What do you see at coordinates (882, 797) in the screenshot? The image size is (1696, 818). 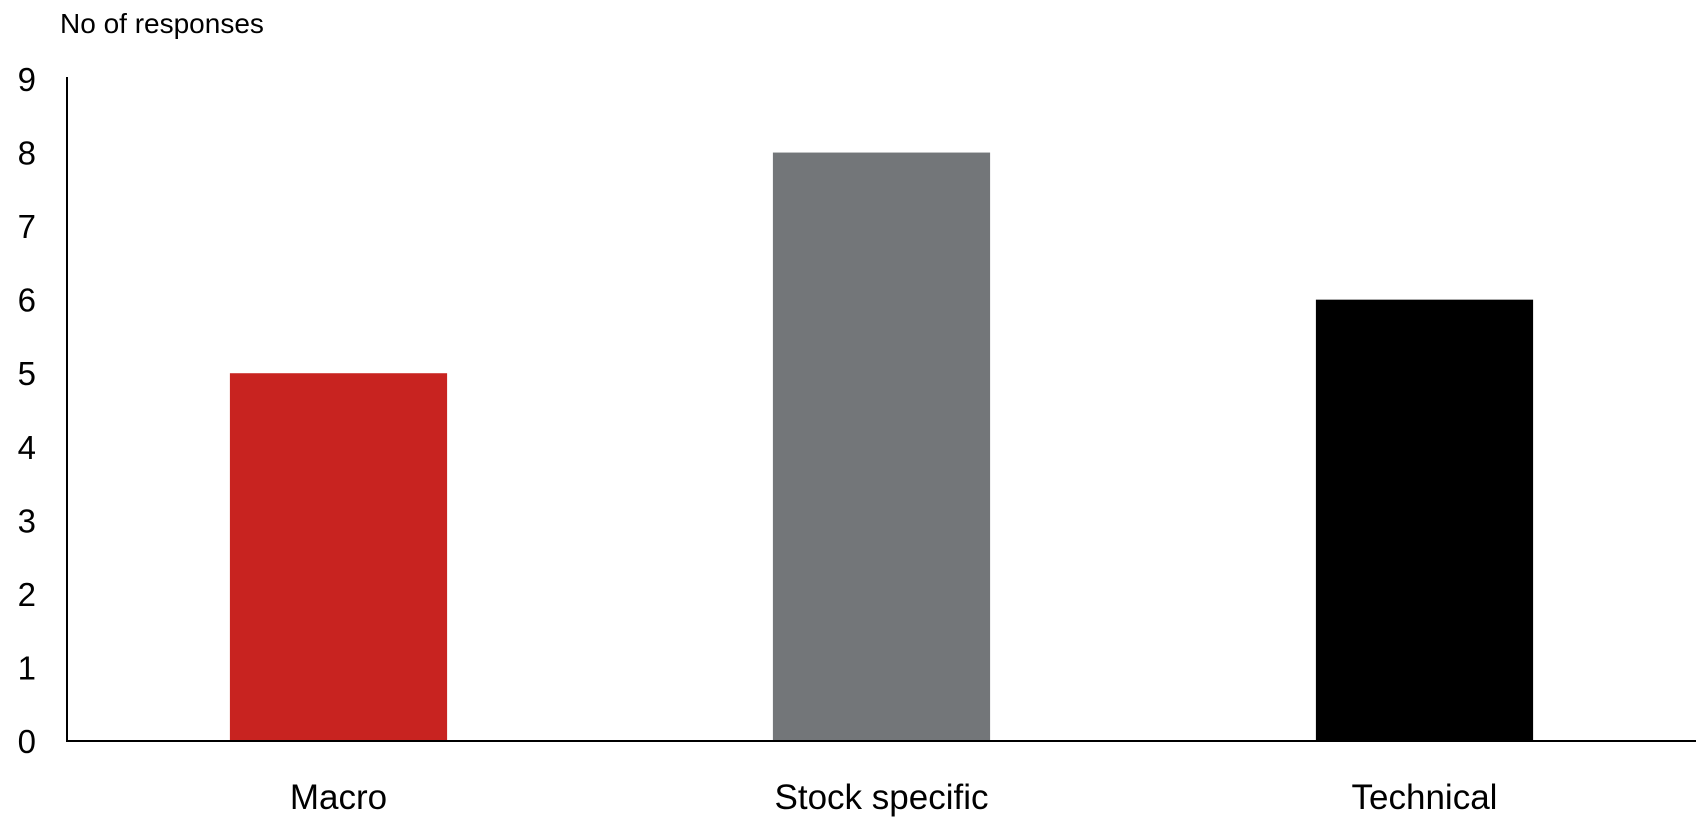 I see `x-category-label: Stock specific` at bounding box center [882, 797].